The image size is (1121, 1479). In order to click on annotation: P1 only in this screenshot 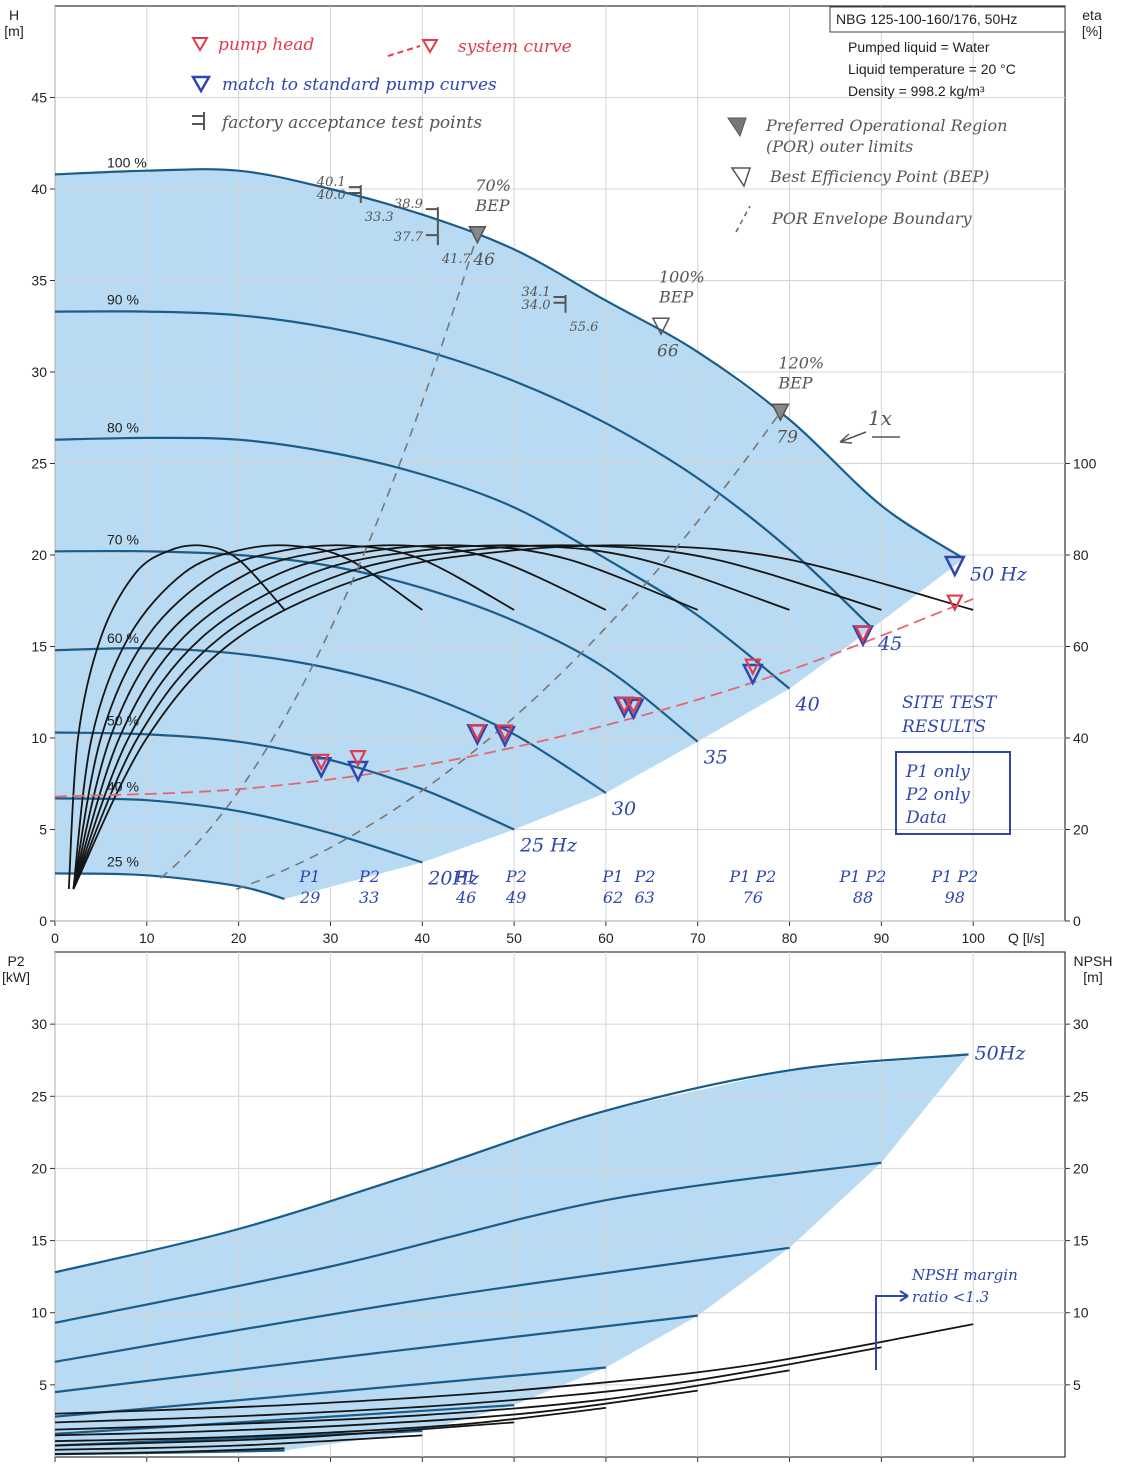, I will do `click(937, 772)`.